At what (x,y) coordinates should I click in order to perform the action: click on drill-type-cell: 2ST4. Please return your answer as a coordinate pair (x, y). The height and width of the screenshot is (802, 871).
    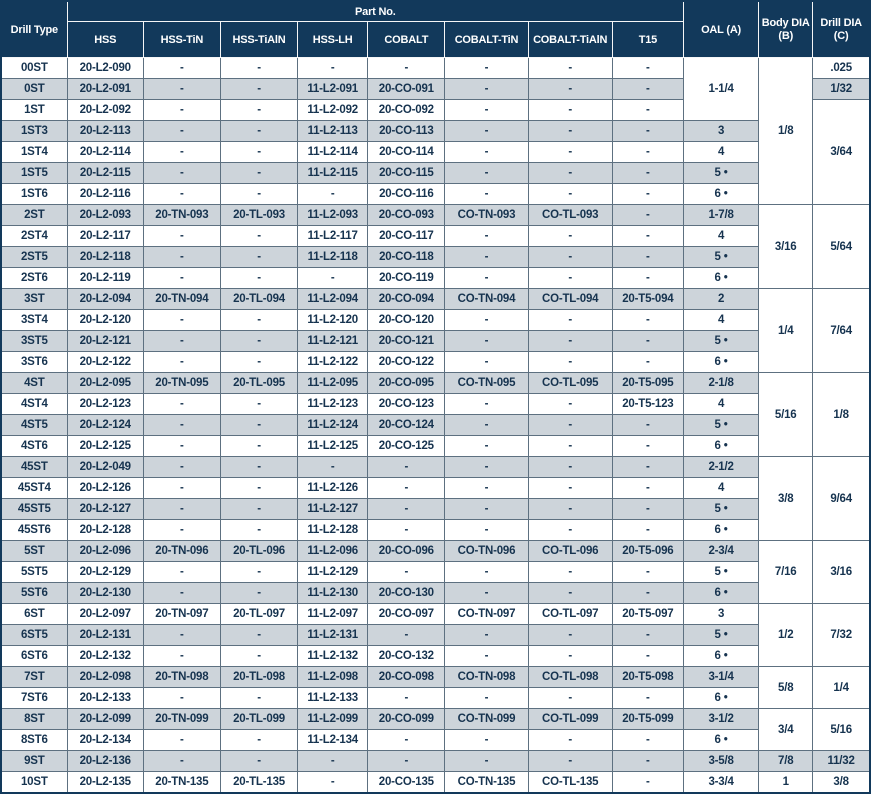
    Looking at the image, I should click on (34, 236).